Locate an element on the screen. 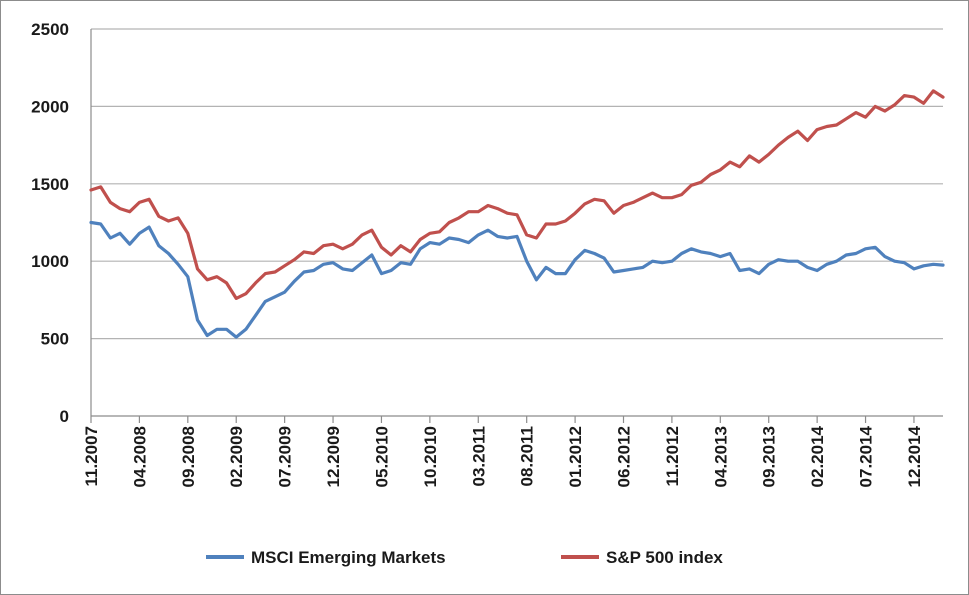 This screenshot has width=969, height=595. x-tick-label: 12.2014 is located at coordinates (914, 456).